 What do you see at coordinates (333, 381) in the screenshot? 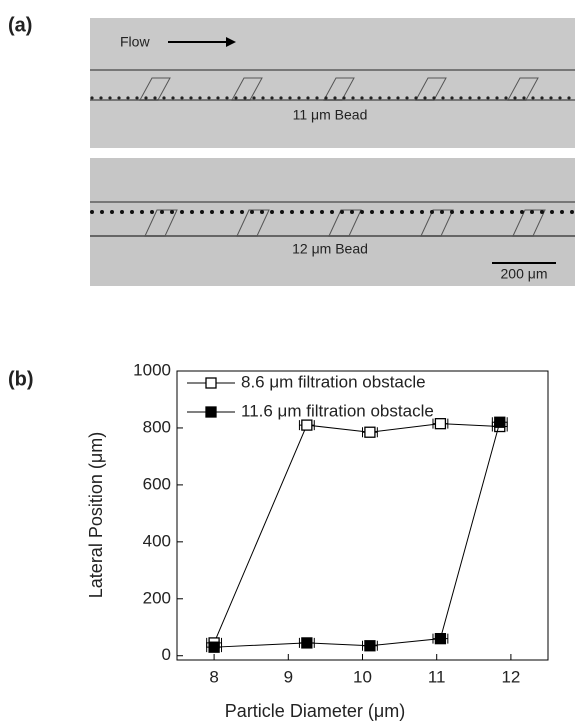
I see `legend-label: 8.6 μm filtration obstacle` at bounding box center [333, 381].